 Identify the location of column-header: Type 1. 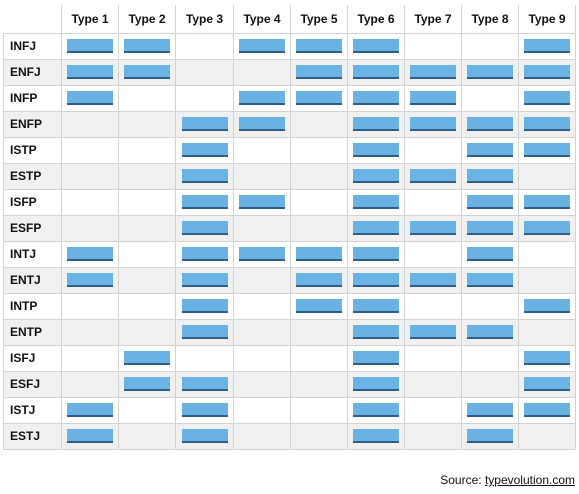
(90, 19).